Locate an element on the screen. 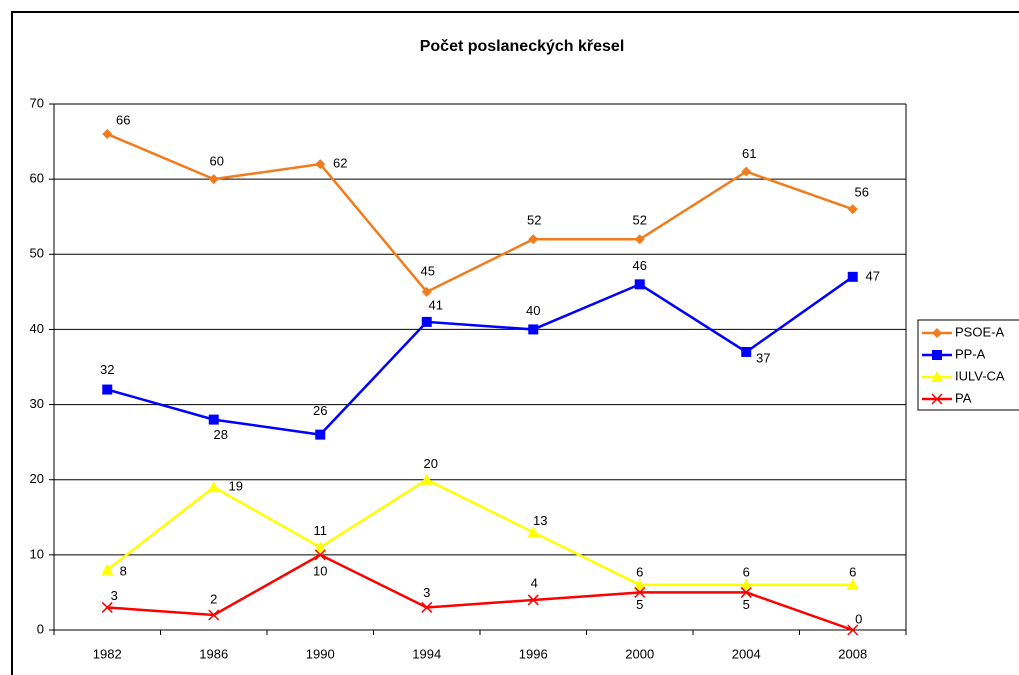 This screenshot has width=1019, height=675. data-label: 62 is located at coordinates (340, 163).